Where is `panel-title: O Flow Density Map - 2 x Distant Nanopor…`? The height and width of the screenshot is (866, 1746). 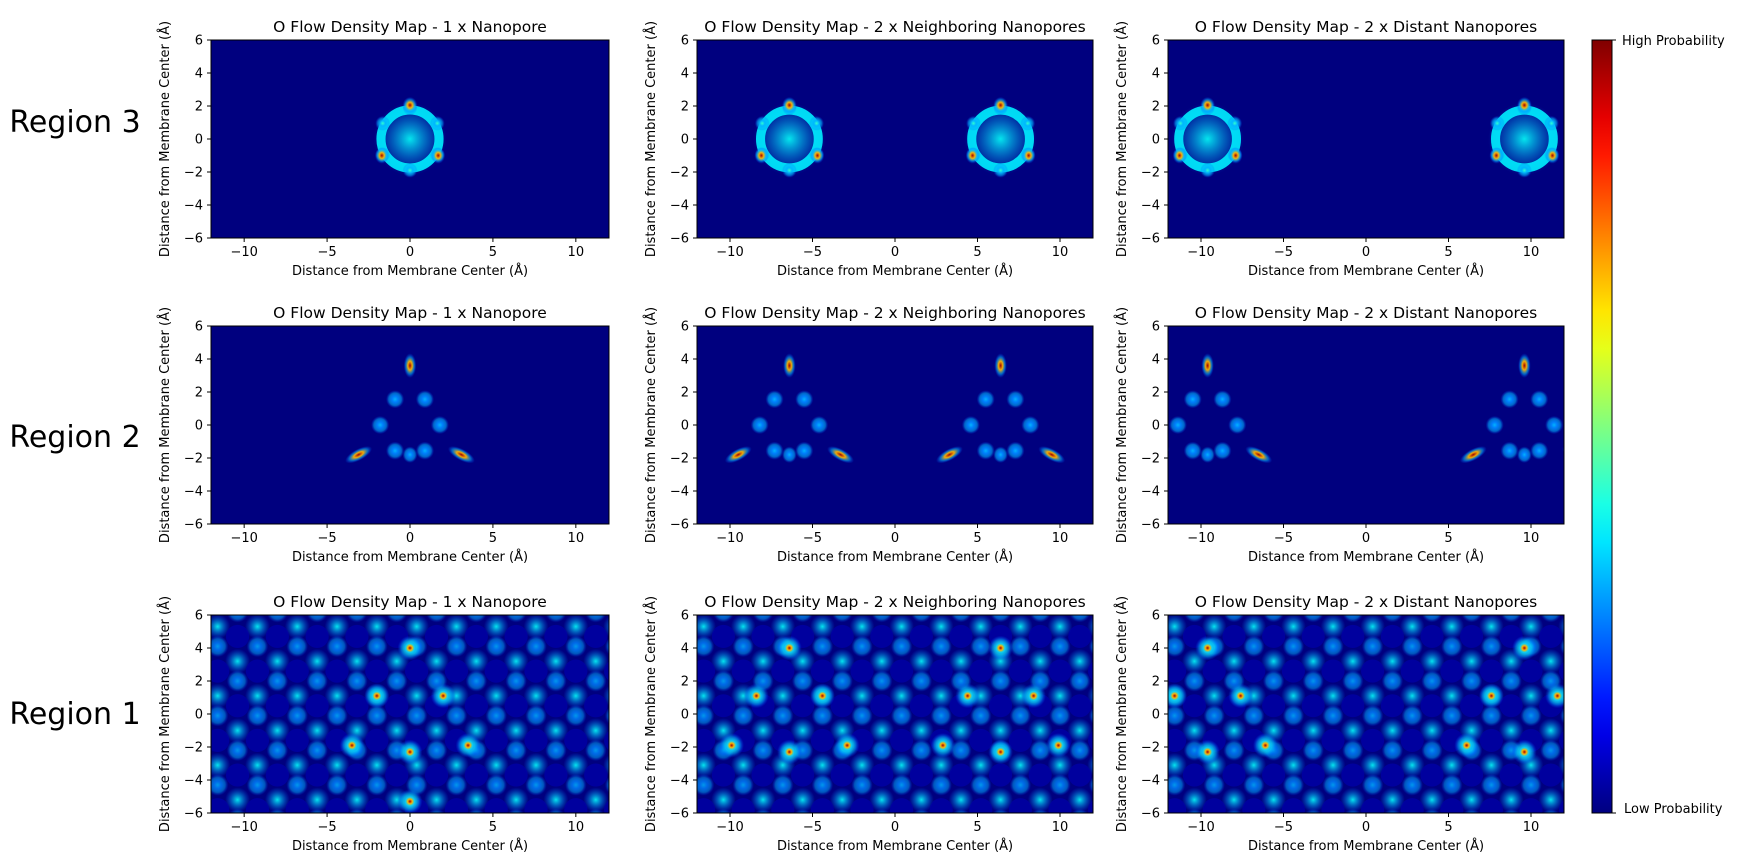
panel-title: O Flow Density Map - 2 x Distant Nanopor… is located at coordinates (1366, 27).